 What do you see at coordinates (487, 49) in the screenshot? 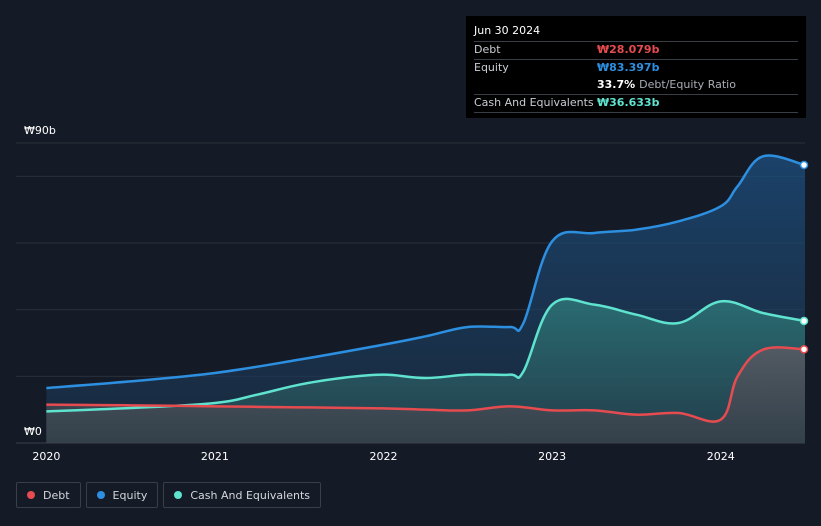
I see `tooltip-label: Debt` at bounding box center [487, 49].